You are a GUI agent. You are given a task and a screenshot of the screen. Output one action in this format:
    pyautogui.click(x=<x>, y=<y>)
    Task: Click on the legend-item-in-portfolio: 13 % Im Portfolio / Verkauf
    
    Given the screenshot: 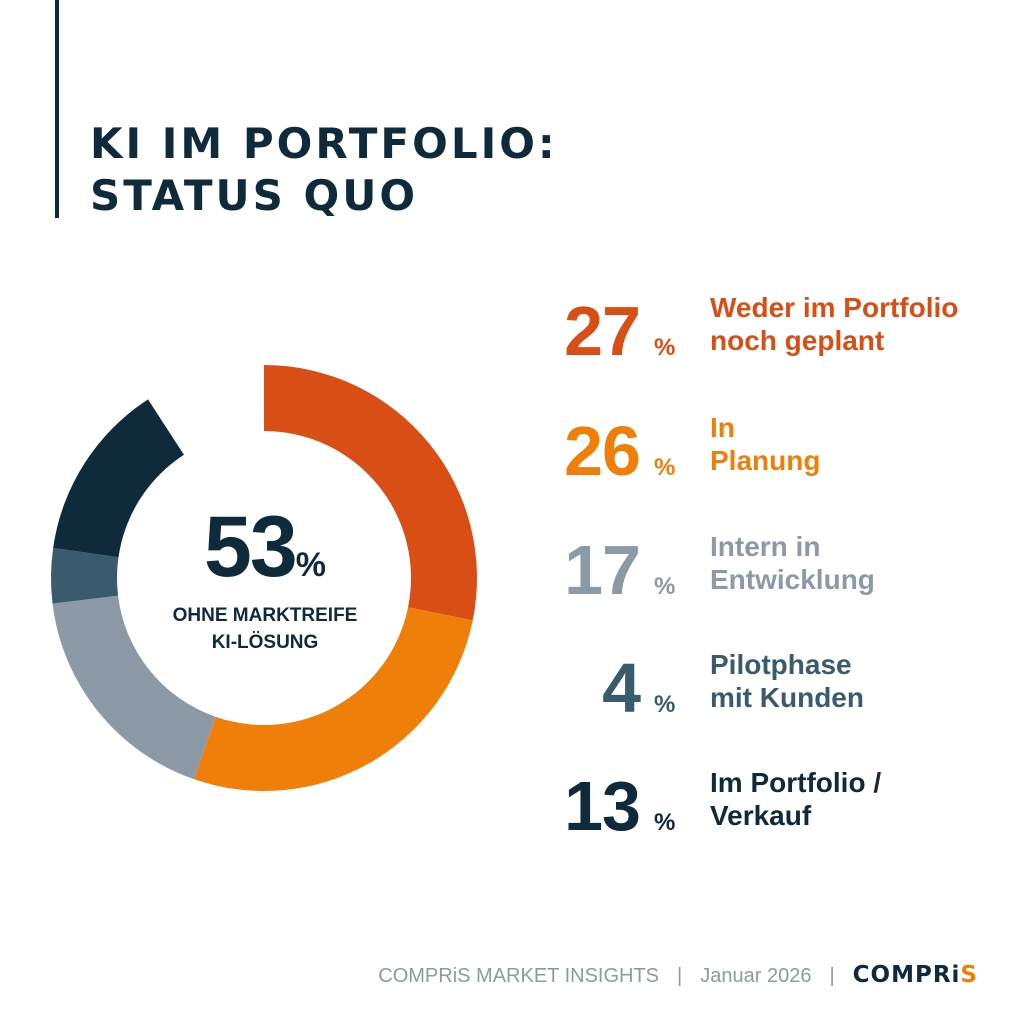 What is the action you would take?
    pyautogui.click(x=770, y=806)
    